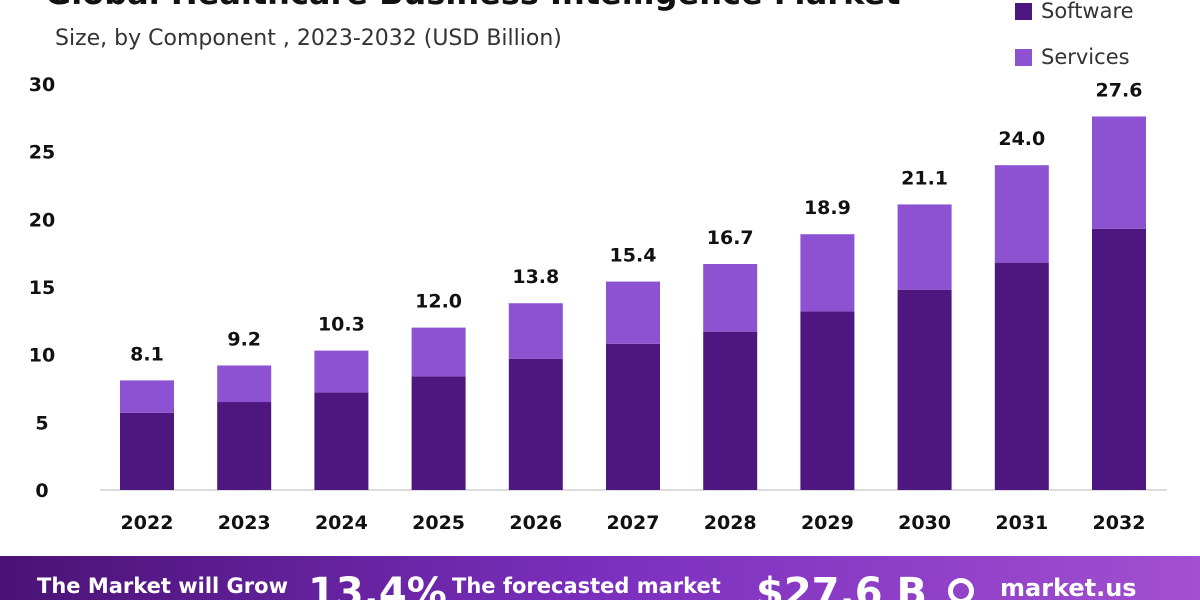  Describe the element at coordinates (633, 256) in the screenshot. I see `data-label: 15.4` at that location.